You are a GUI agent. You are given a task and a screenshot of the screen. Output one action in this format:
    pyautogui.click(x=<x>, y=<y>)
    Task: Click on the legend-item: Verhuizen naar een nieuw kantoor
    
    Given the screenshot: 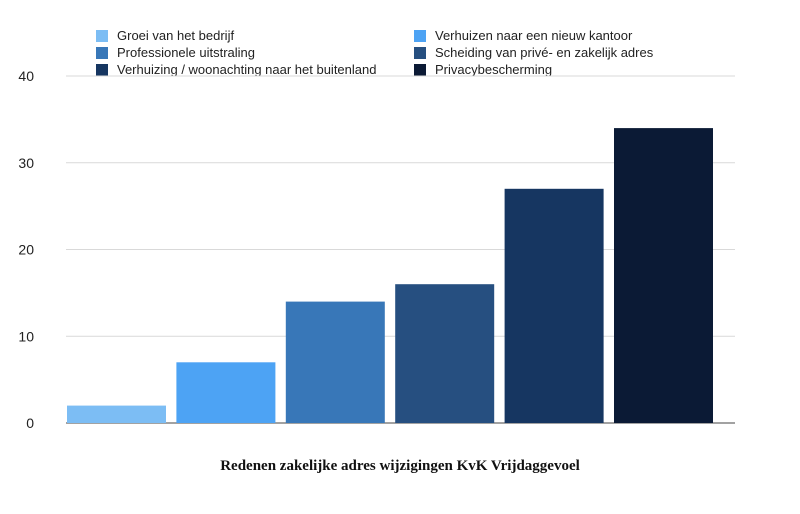 What is the action you would take?
    pyautogui.click(x=575, y=35)
    